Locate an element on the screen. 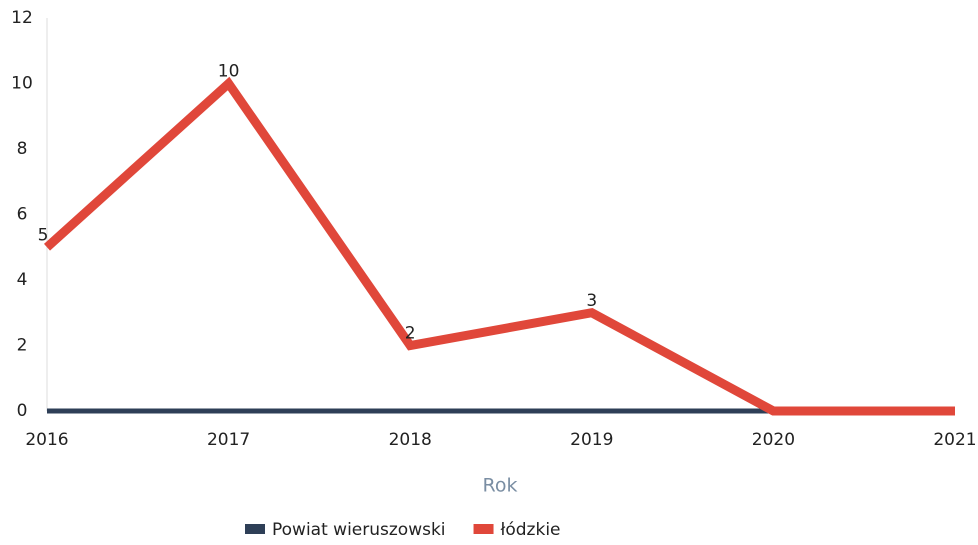 Image resolution: width=978 pixels, height=545 pixels. x-tick-label: 2016 is located at coordinates (46, 440).